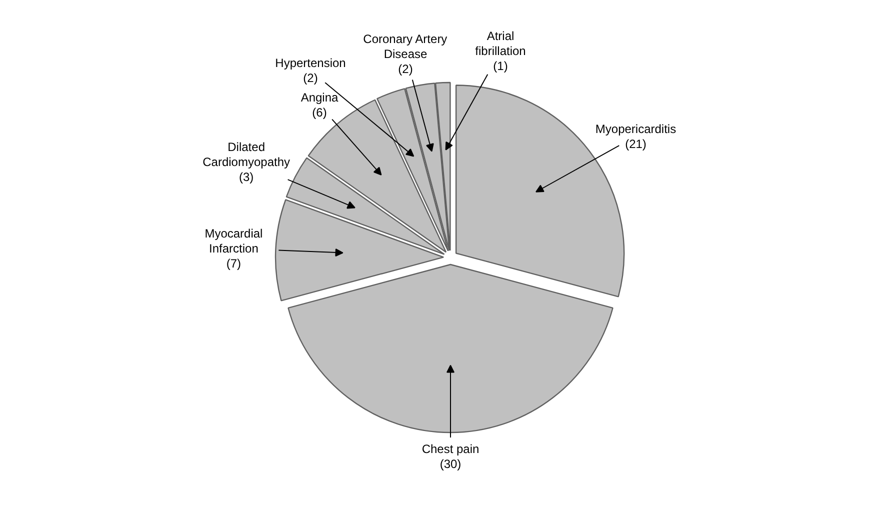 The height and width of the screenshot is (509, 869). What do you see at coordinates (635, 129) in the screenshot?
I see `slice-label: Myopericarditis` at bounding box center [635, 129].